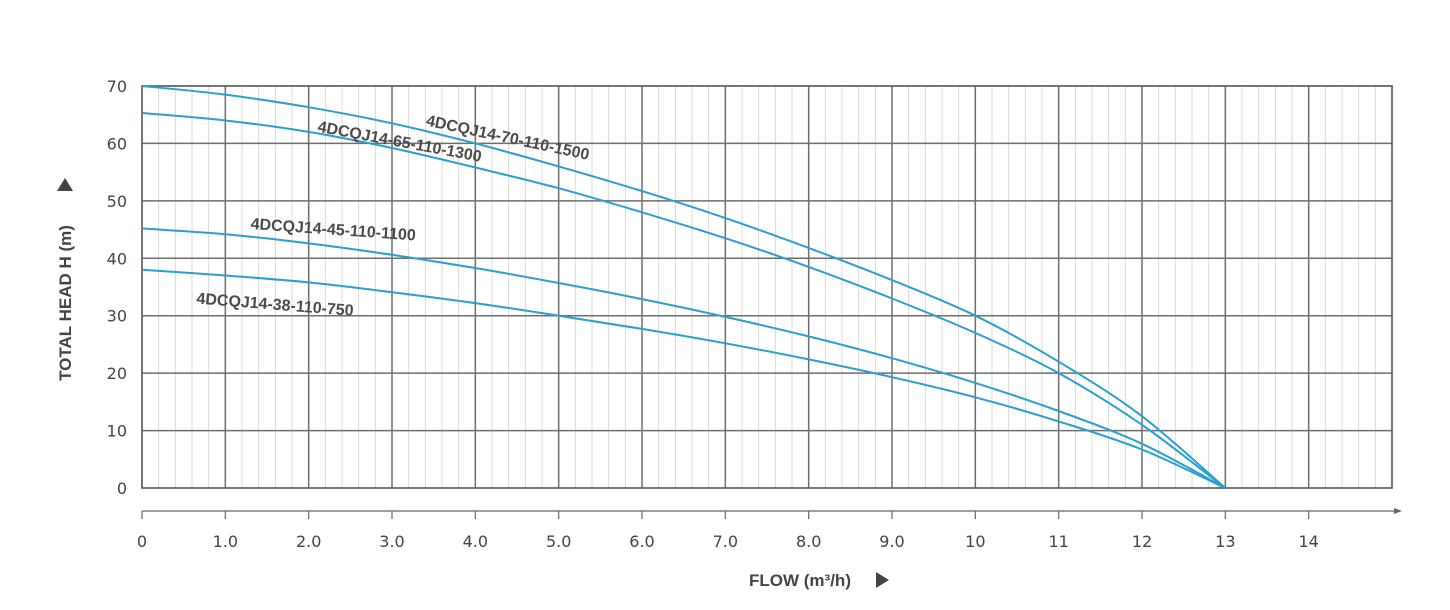 The width and height of the screenshot is (1450, 610). Describe the element at coordinates (391, 541) in the screenshot. I see `x-tick-label: 3.0` at that location.